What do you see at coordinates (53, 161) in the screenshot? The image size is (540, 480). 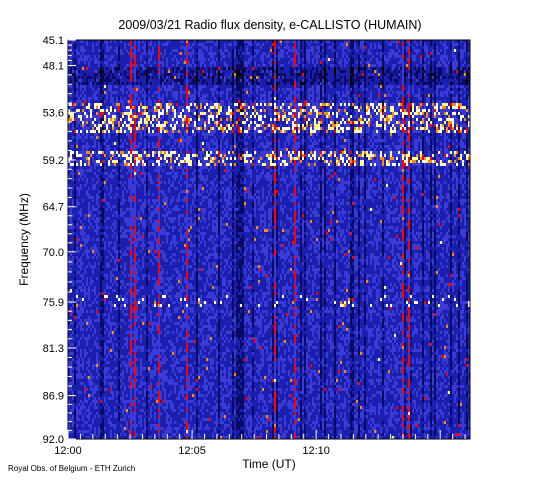 I see `y-tick-label: 59.2` at bounding box center [53, 161].